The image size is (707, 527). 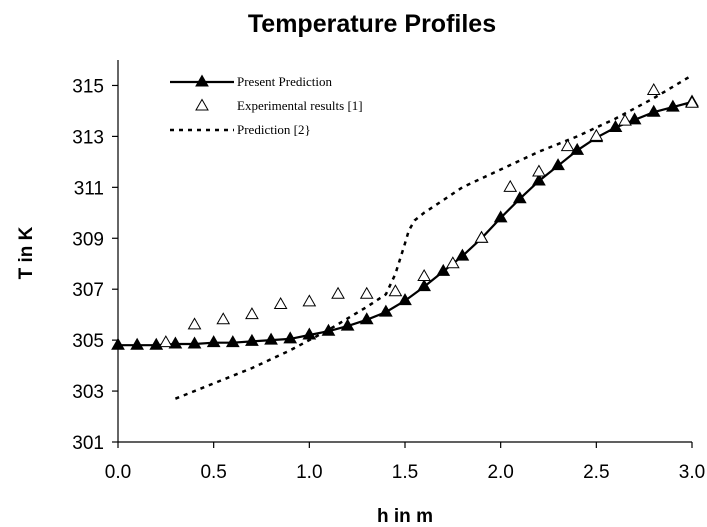 I want to click on legend-label-present-prediction: Present Prediction, so click(x=284, y=81).